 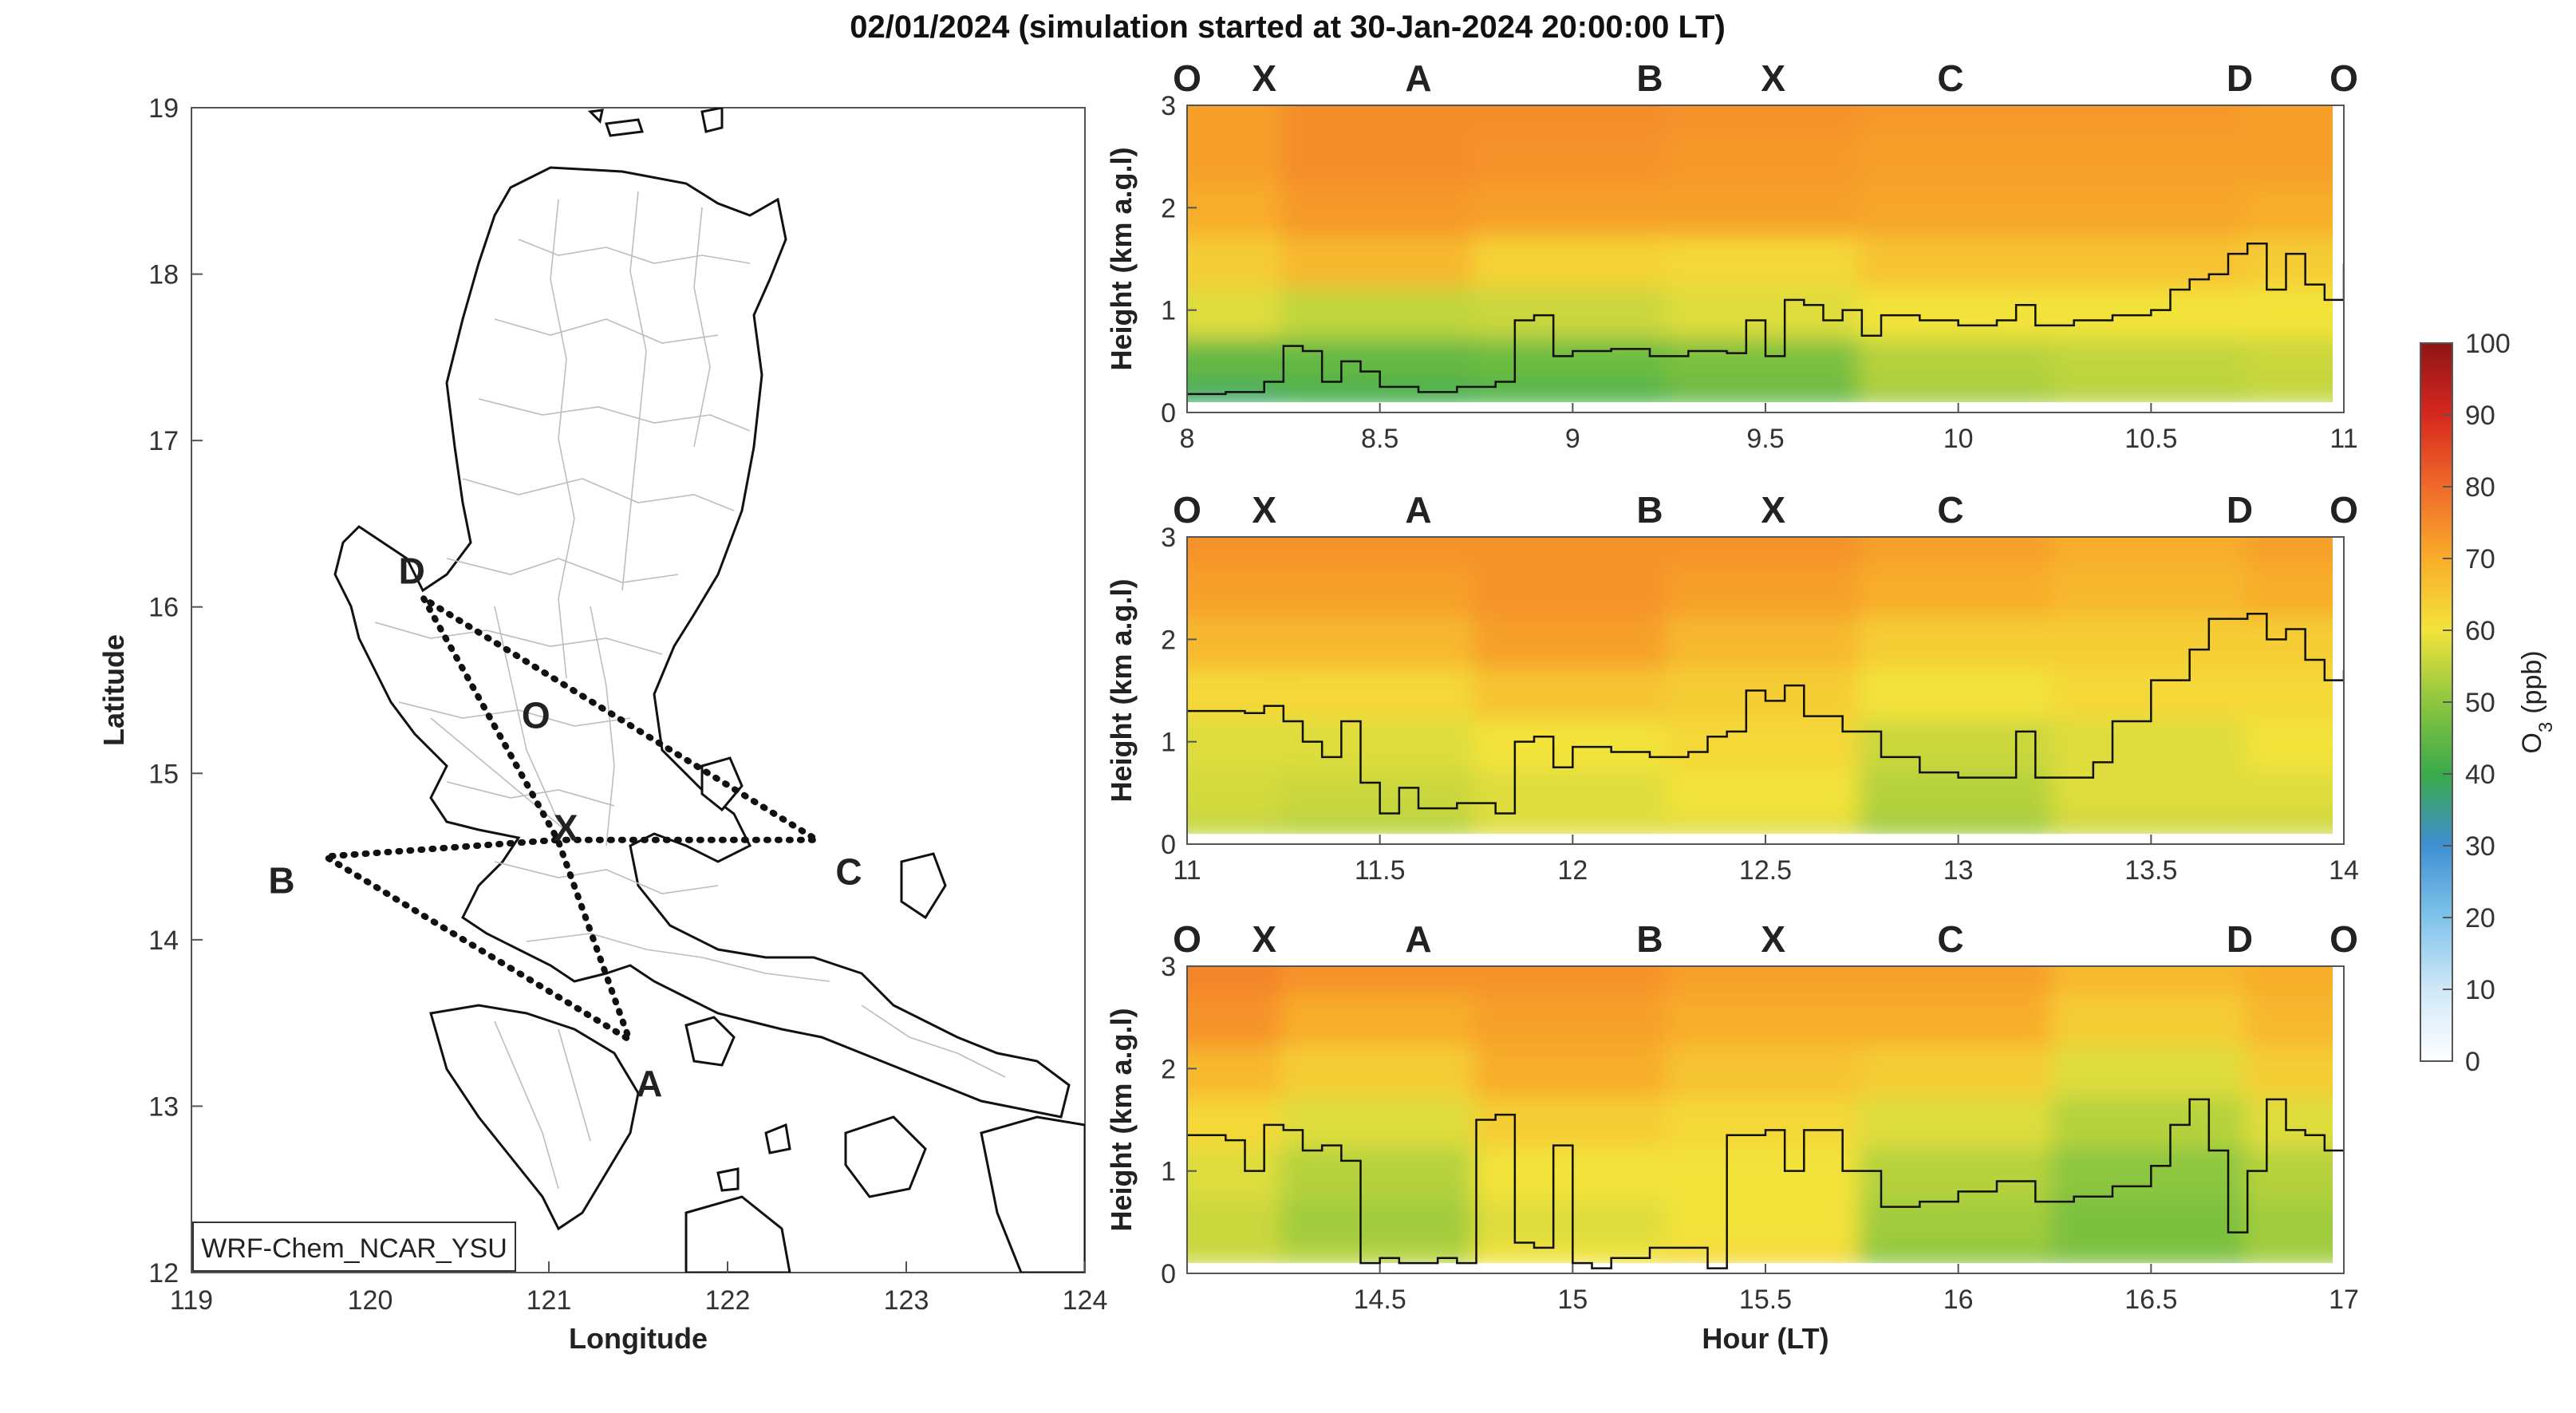 I want to click on map-waypoint-c: C, so click(x=848, y=872).